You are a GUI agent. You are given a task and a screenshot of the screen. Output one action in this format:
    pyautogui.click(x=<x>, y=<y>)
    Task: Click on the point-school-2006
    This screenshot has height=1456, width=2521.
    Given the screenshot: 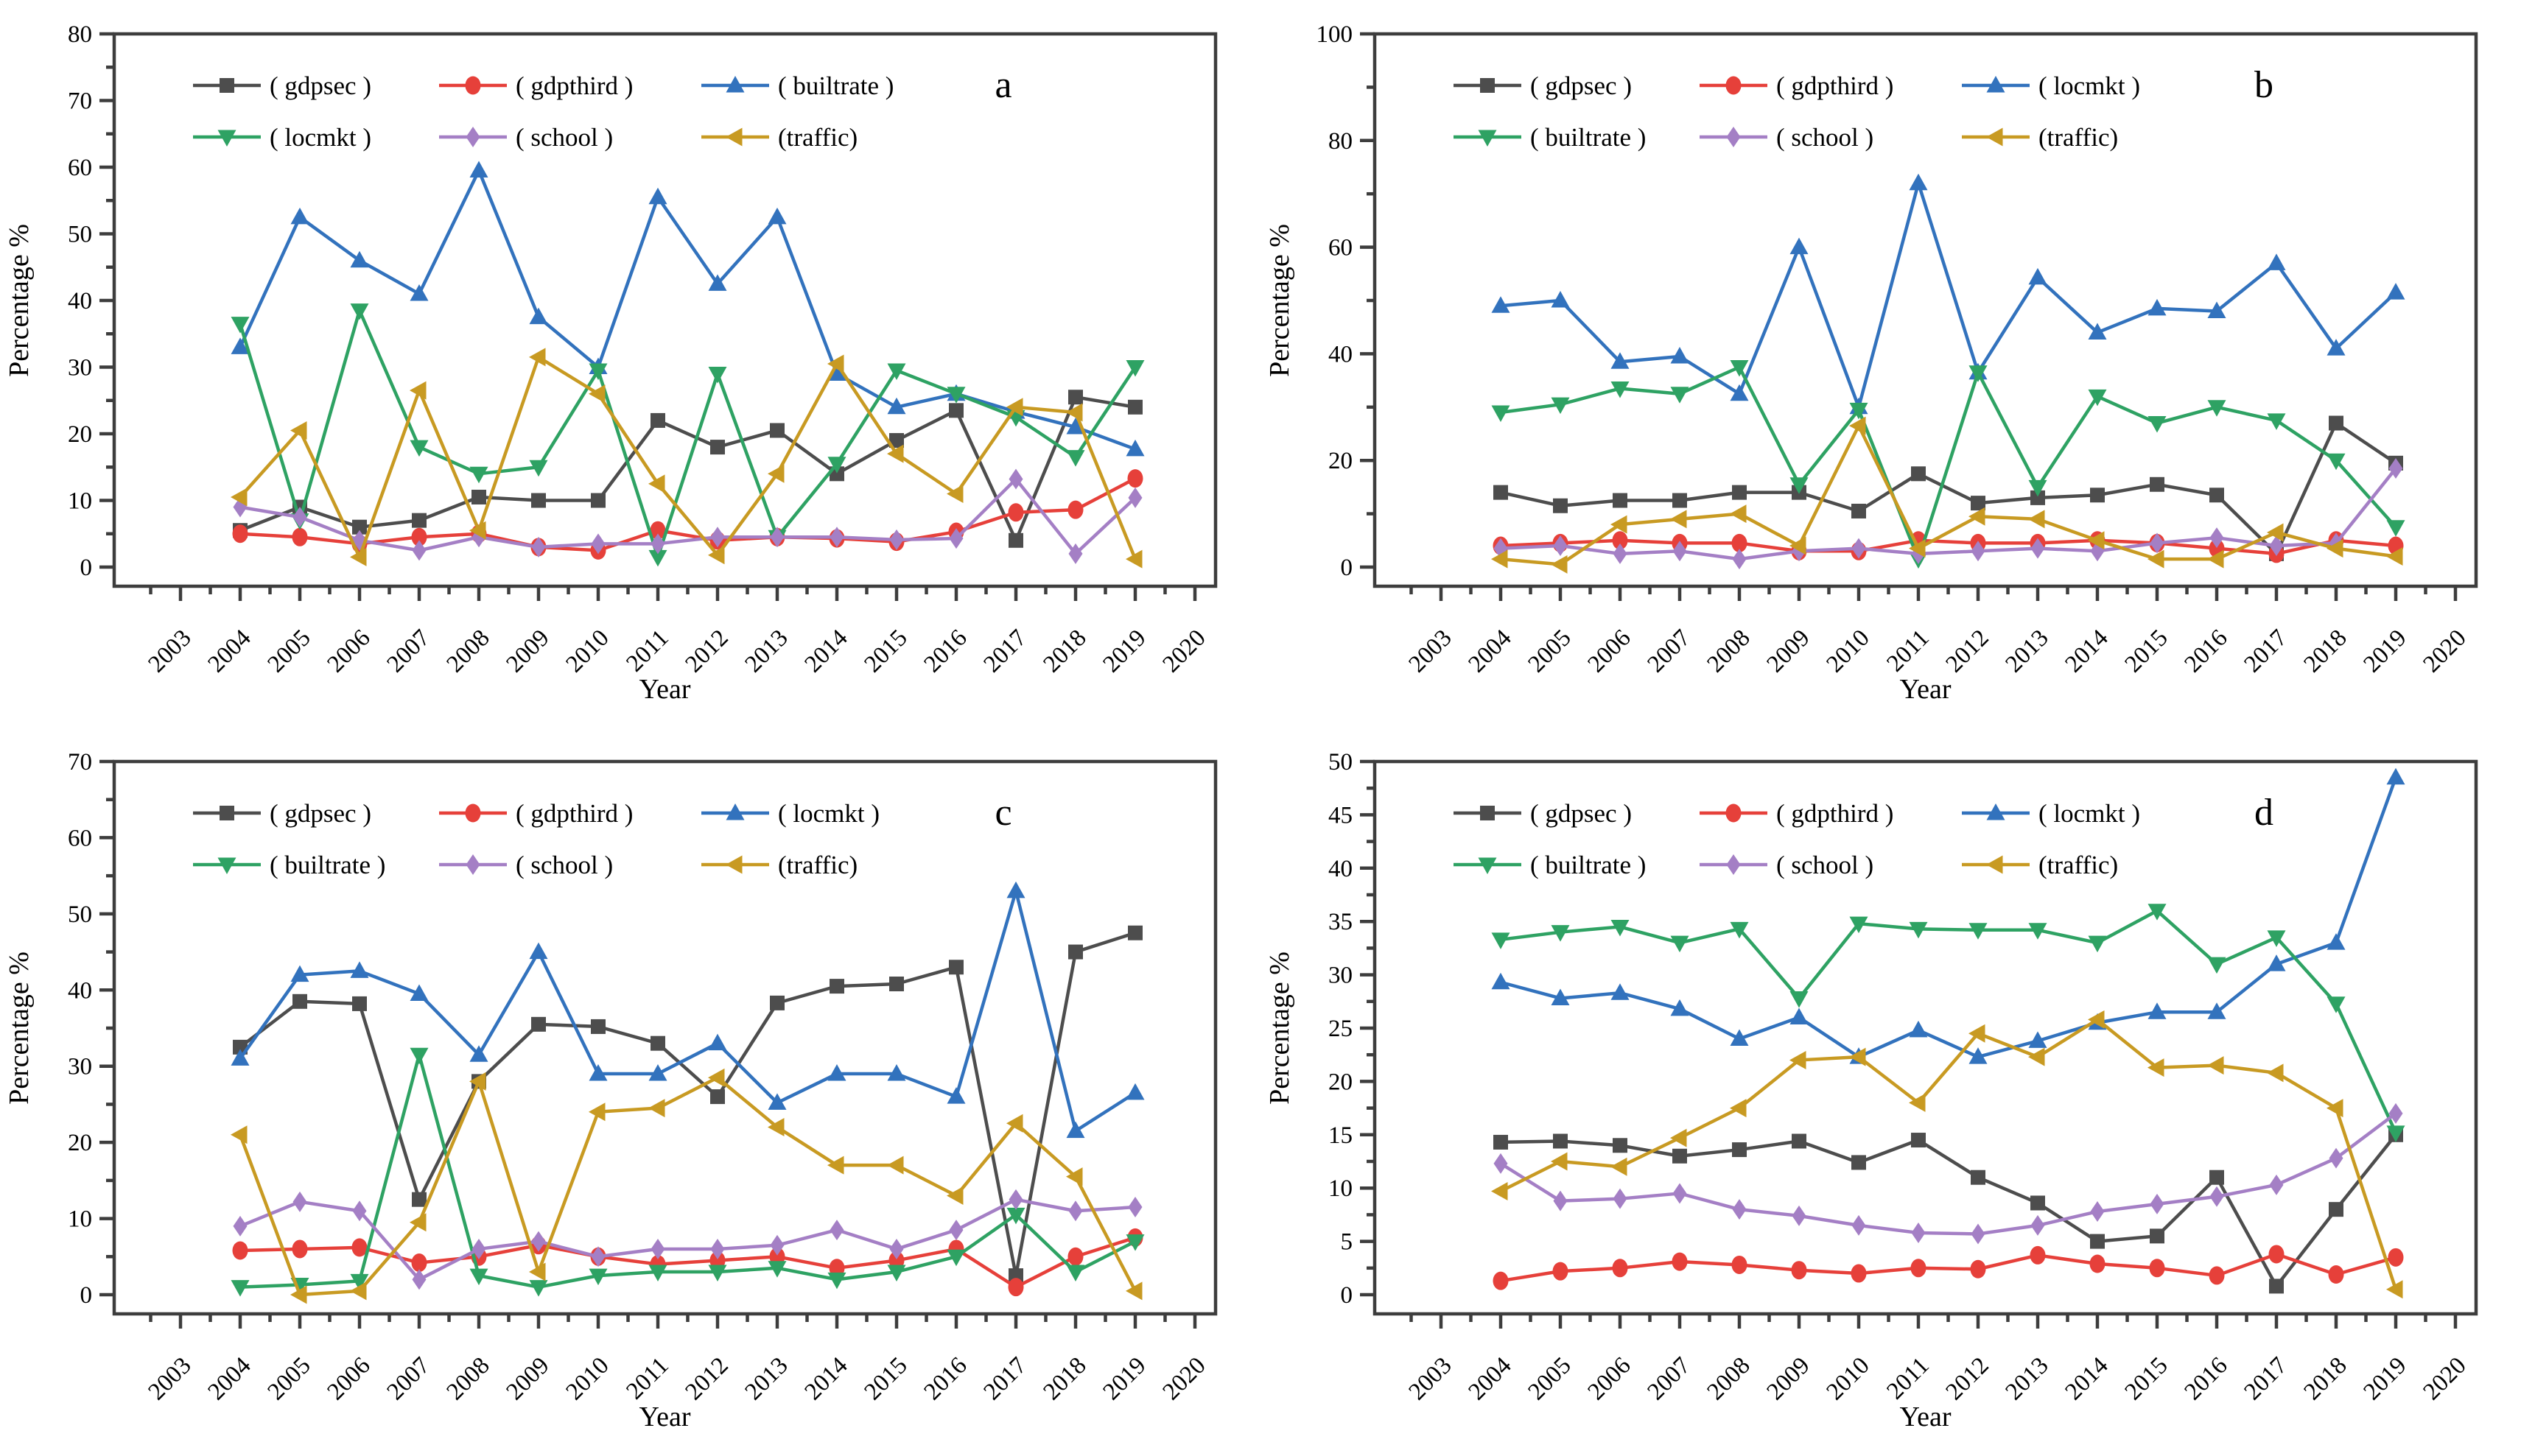 What is the action you would take?
    pyautogui.click(x=1620, y=1198)
    